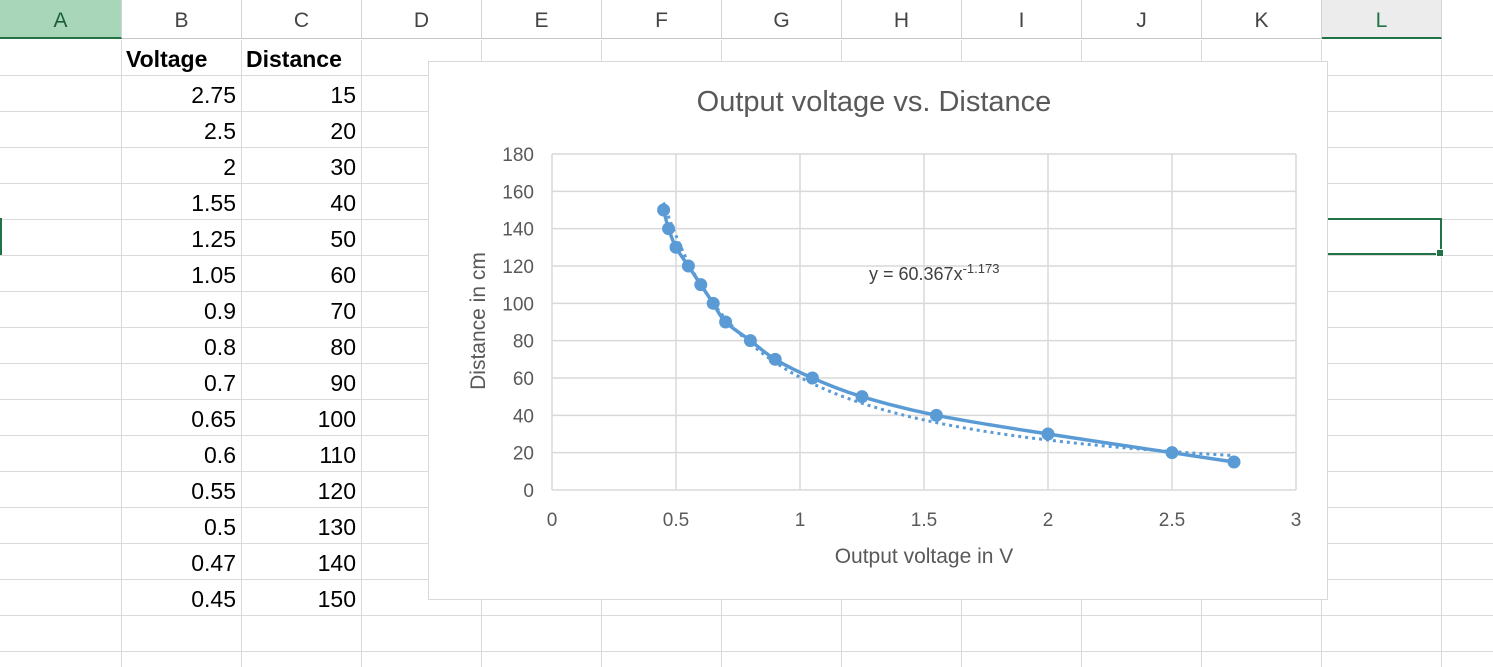 The image size is (1493, 667). What do you see at coordinates (1440, 253) in the screenshot?
I see `fill-handle` at bounding box center [1440, 253].